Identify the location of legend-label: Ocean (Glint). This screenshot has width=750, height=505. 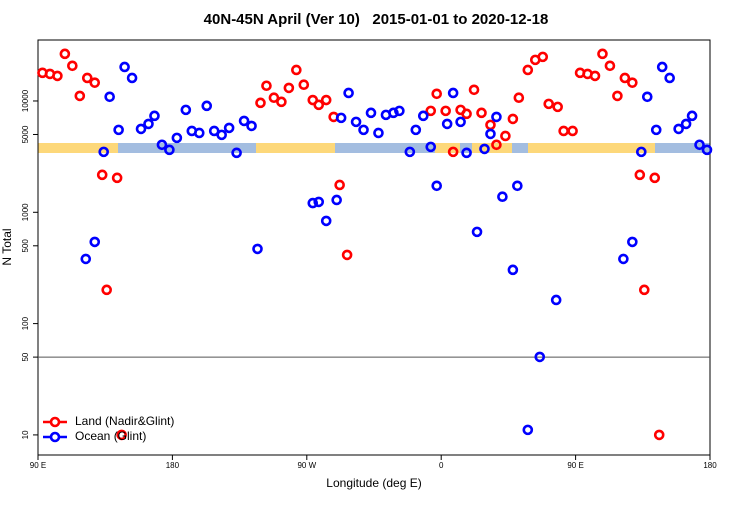
(110, 436).